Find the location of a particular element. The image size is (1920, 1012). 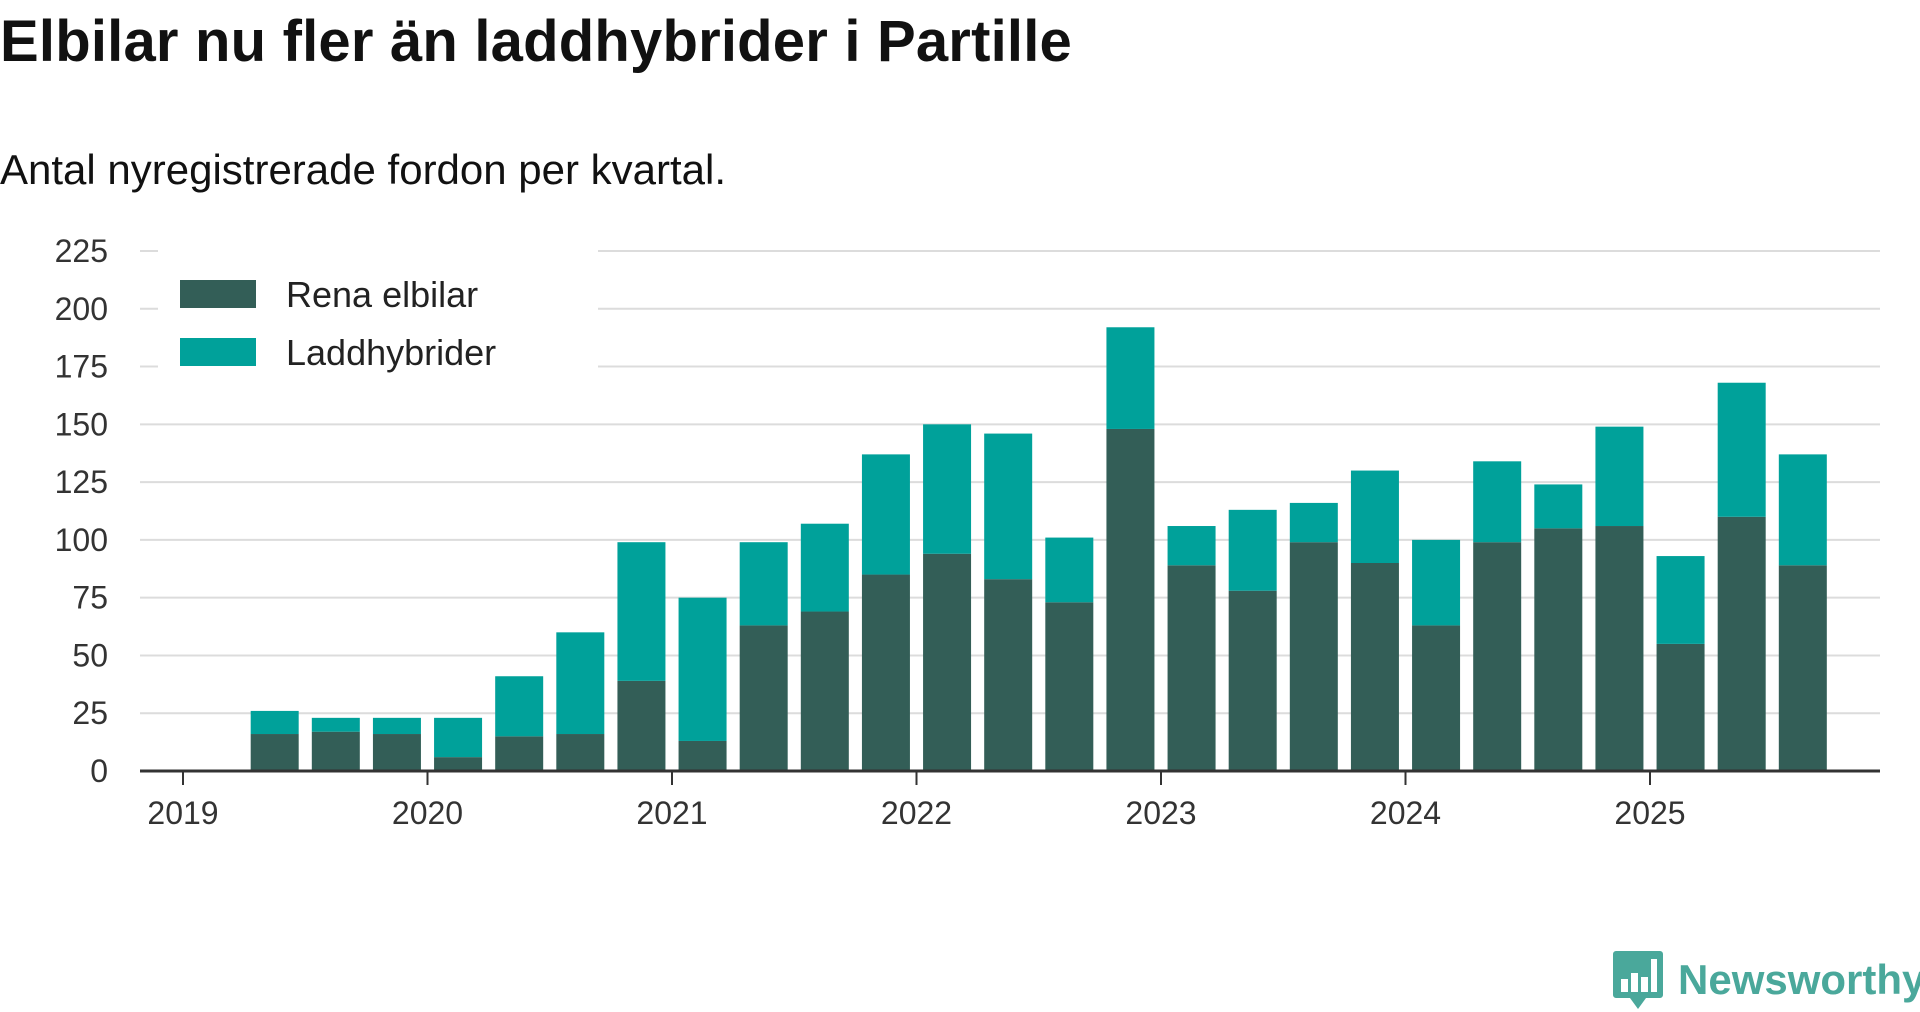

x-tick-label: 2025 is located at coordinates (1649, 813).